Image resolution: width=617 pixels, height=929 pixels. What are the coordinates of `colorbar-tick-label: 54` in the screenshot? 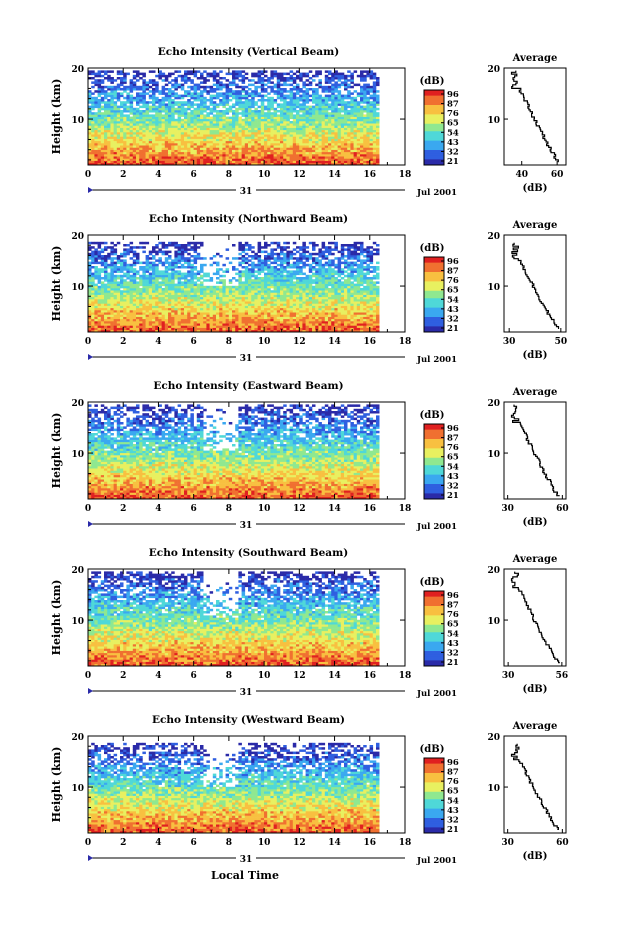 It's located at (453, 467).